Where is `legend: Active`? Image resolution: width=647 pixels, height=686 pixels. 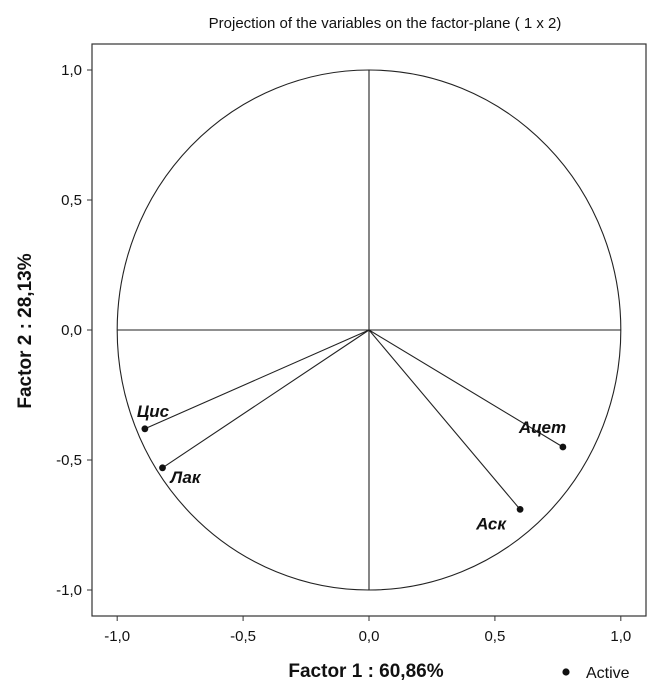 legend: Active is located at coordinates (596, 673).